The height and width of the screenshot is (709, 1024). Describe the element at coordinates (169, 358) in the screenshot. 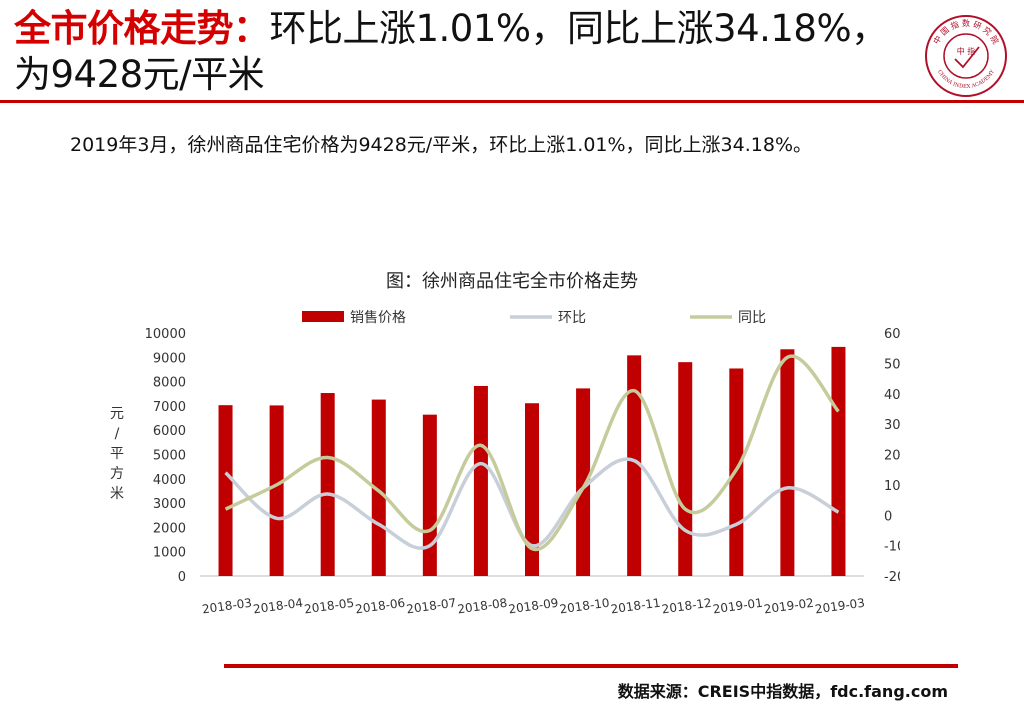

I see `y-tick-label: 9000` at that location.